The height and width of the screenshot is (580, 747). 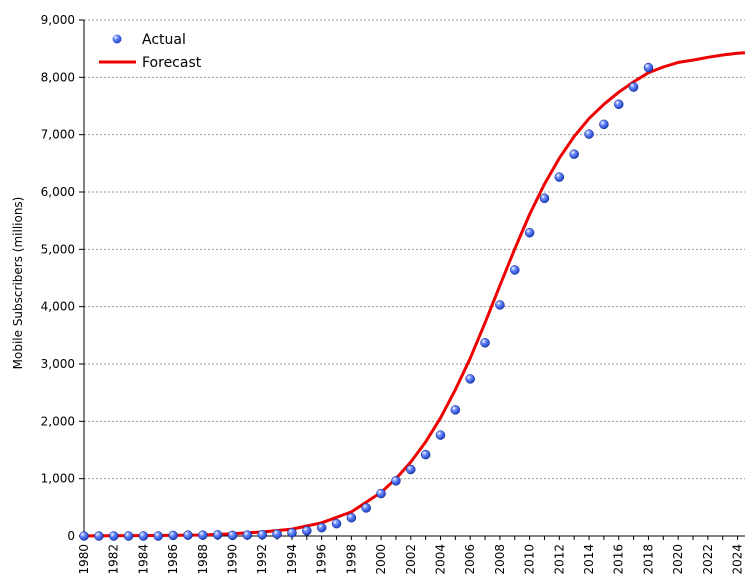 I want to click on x-tick-label: 1982, so click(x=114, y=559).